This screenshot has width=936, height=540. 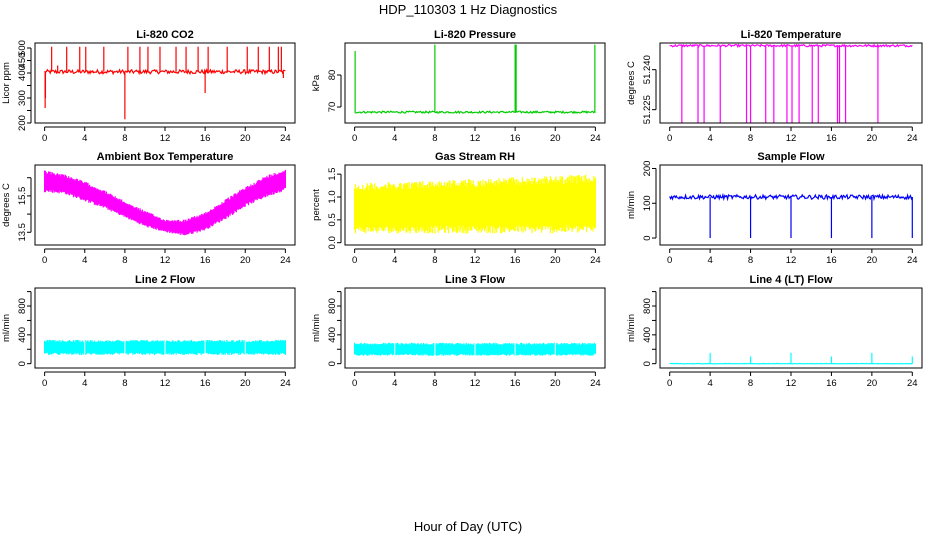 What do you see at coordinates (164, 35) in the screenshot?
I see `panel-title: Li-820 CO2` at bounding box center [164, 35].